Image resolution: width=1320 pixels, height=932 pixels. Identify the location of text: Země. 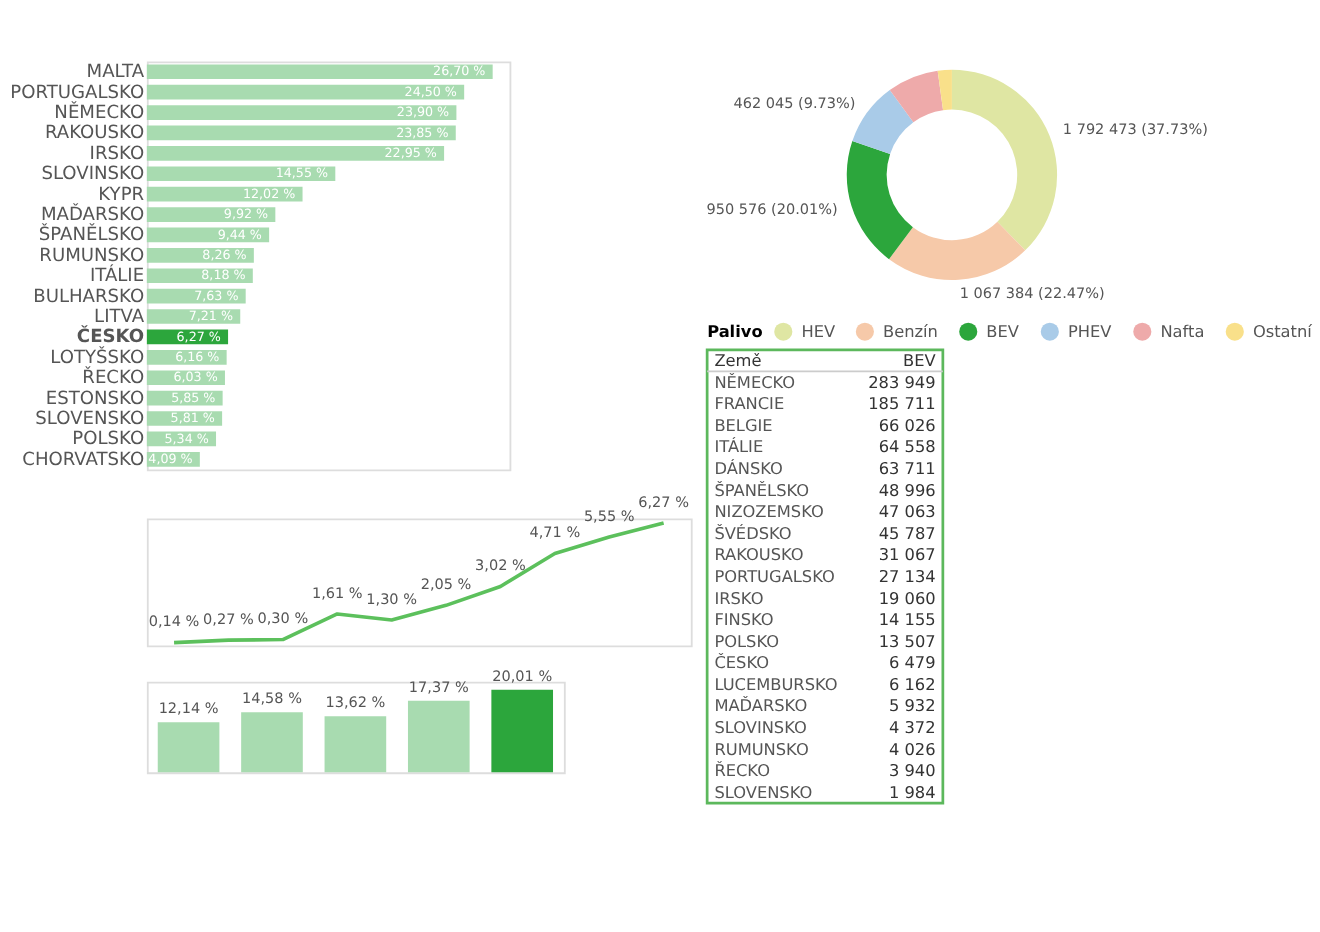
(738, 360).